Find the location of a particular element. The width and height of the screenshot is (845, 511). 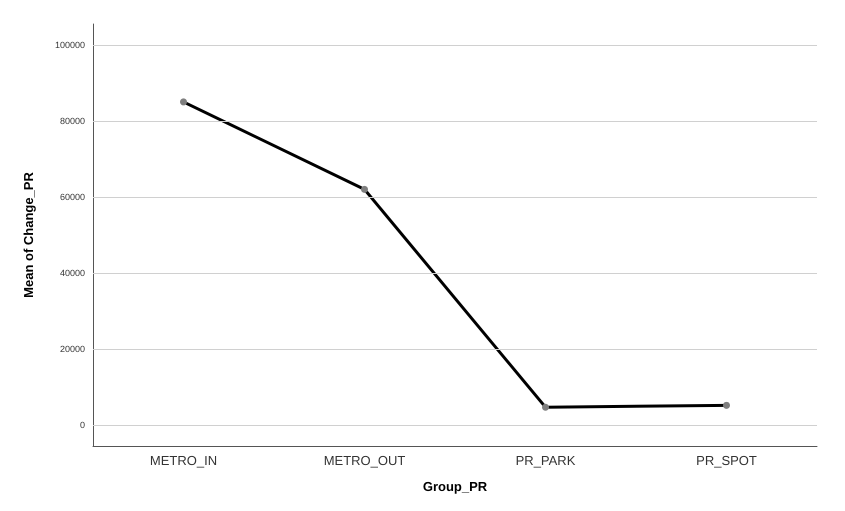

x-axis-title: Group_PR is located at coordinates (455, 486).